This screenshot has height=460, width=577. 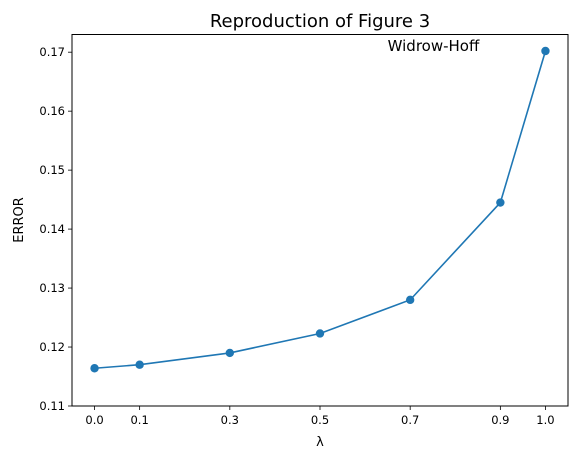 I want to click on x-tick-label: 0.9, so click(x=500, y=420).